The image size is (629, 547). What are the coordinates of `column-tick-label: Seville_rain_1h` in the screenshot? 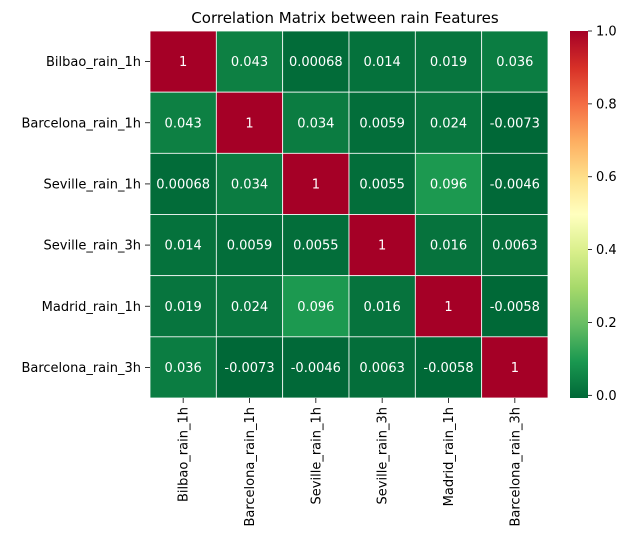 It's located at (316, 455).